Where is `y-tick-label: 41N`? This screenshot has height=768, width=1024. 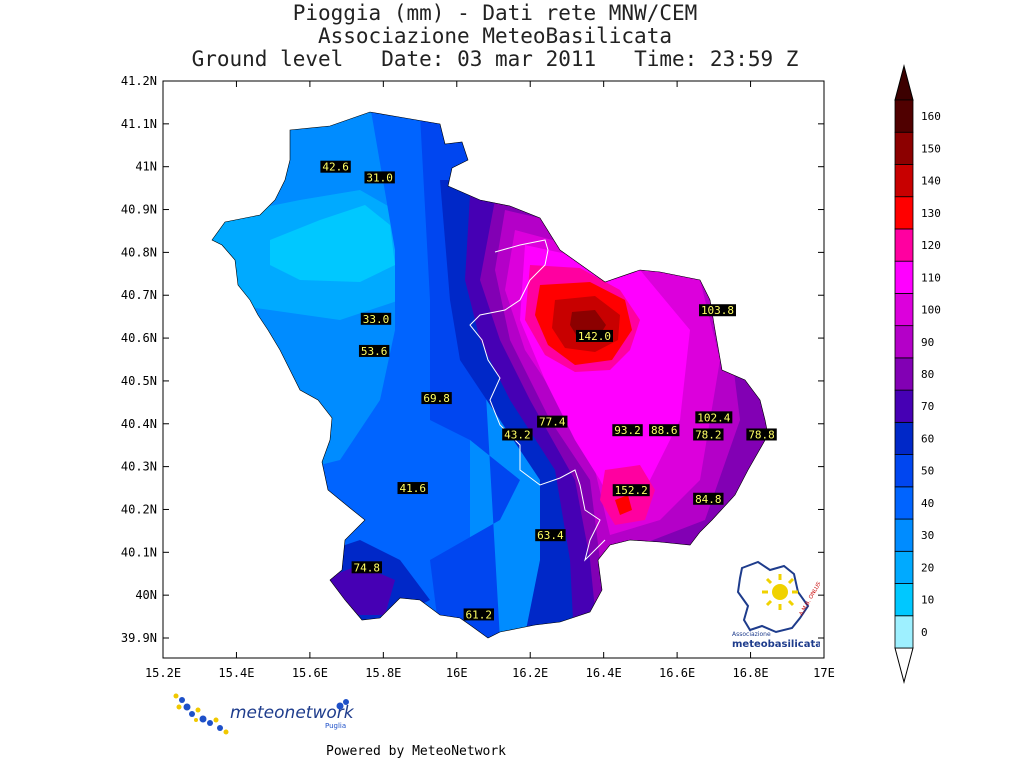
y-tick-label: 41N is located at coordinates (146, 167).